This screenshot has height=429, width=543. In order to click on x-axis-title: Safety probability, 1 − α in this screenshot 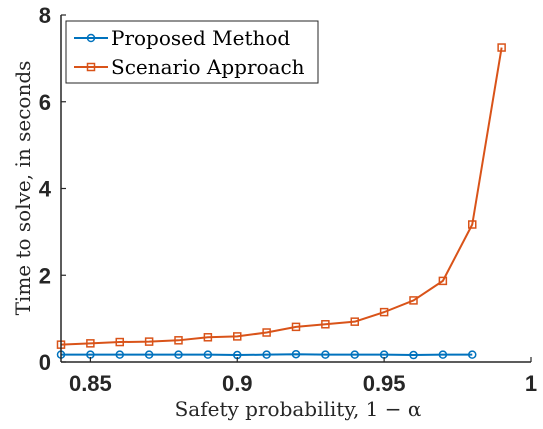, I will do `click(298, 409)`.